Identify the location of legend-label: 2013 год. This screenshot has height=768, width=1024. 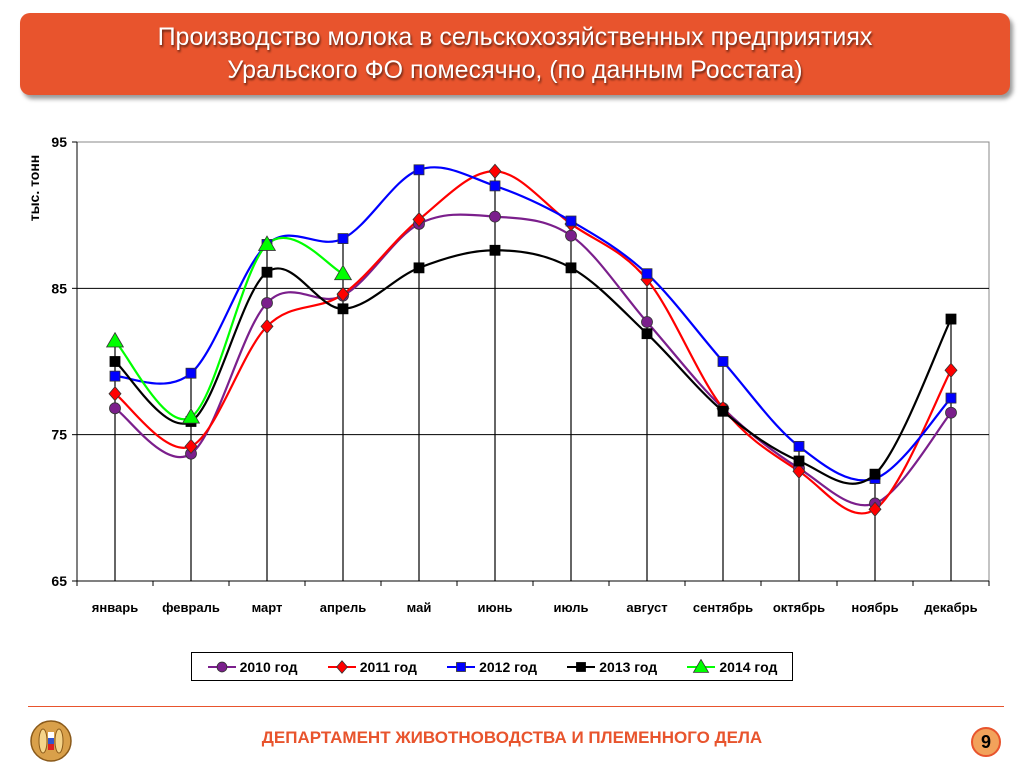
(628, 666).